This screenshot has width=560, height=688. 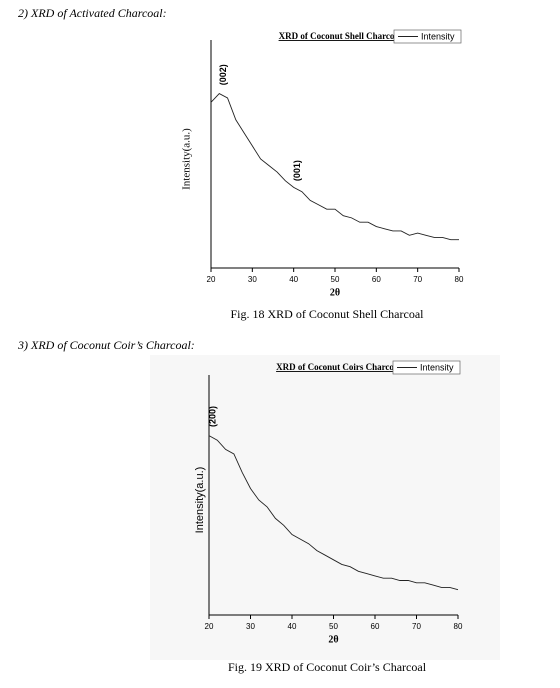 I want to click on peak-label: (002), so click(x=223, y=74).